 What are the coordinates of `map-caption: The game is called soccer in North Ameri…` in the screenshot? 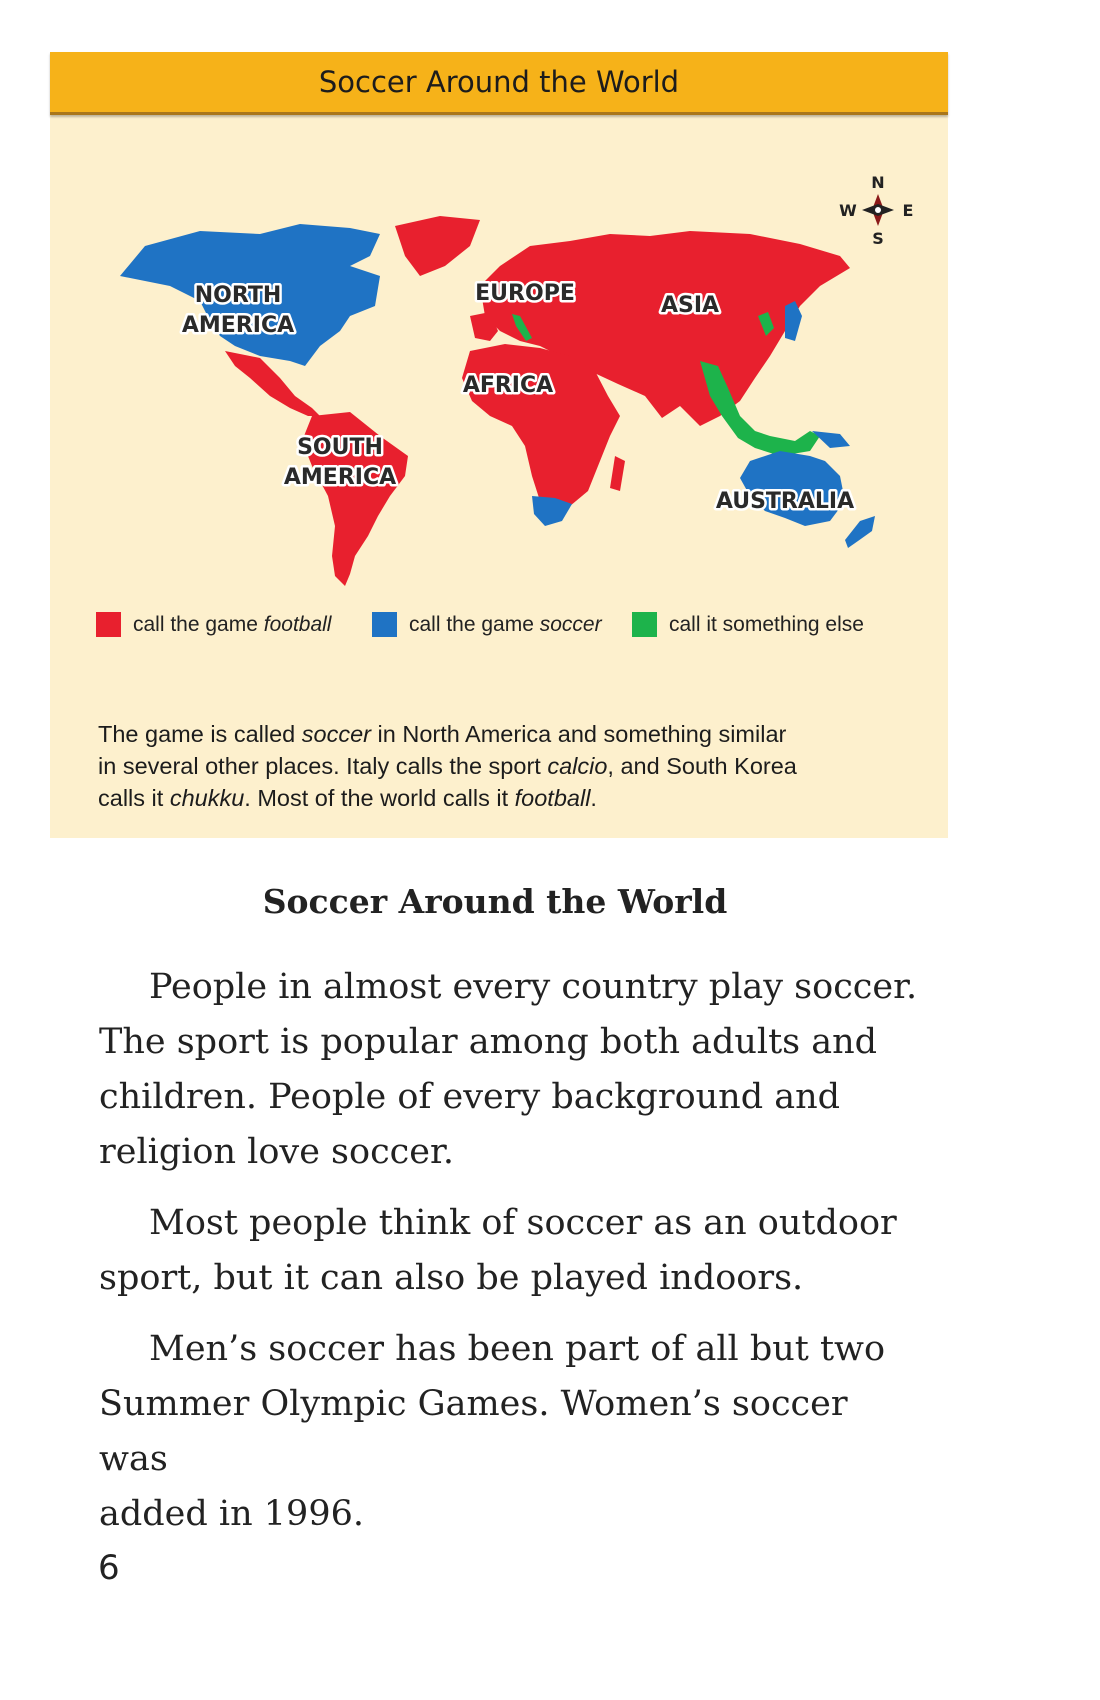 It's located at (498, 766).